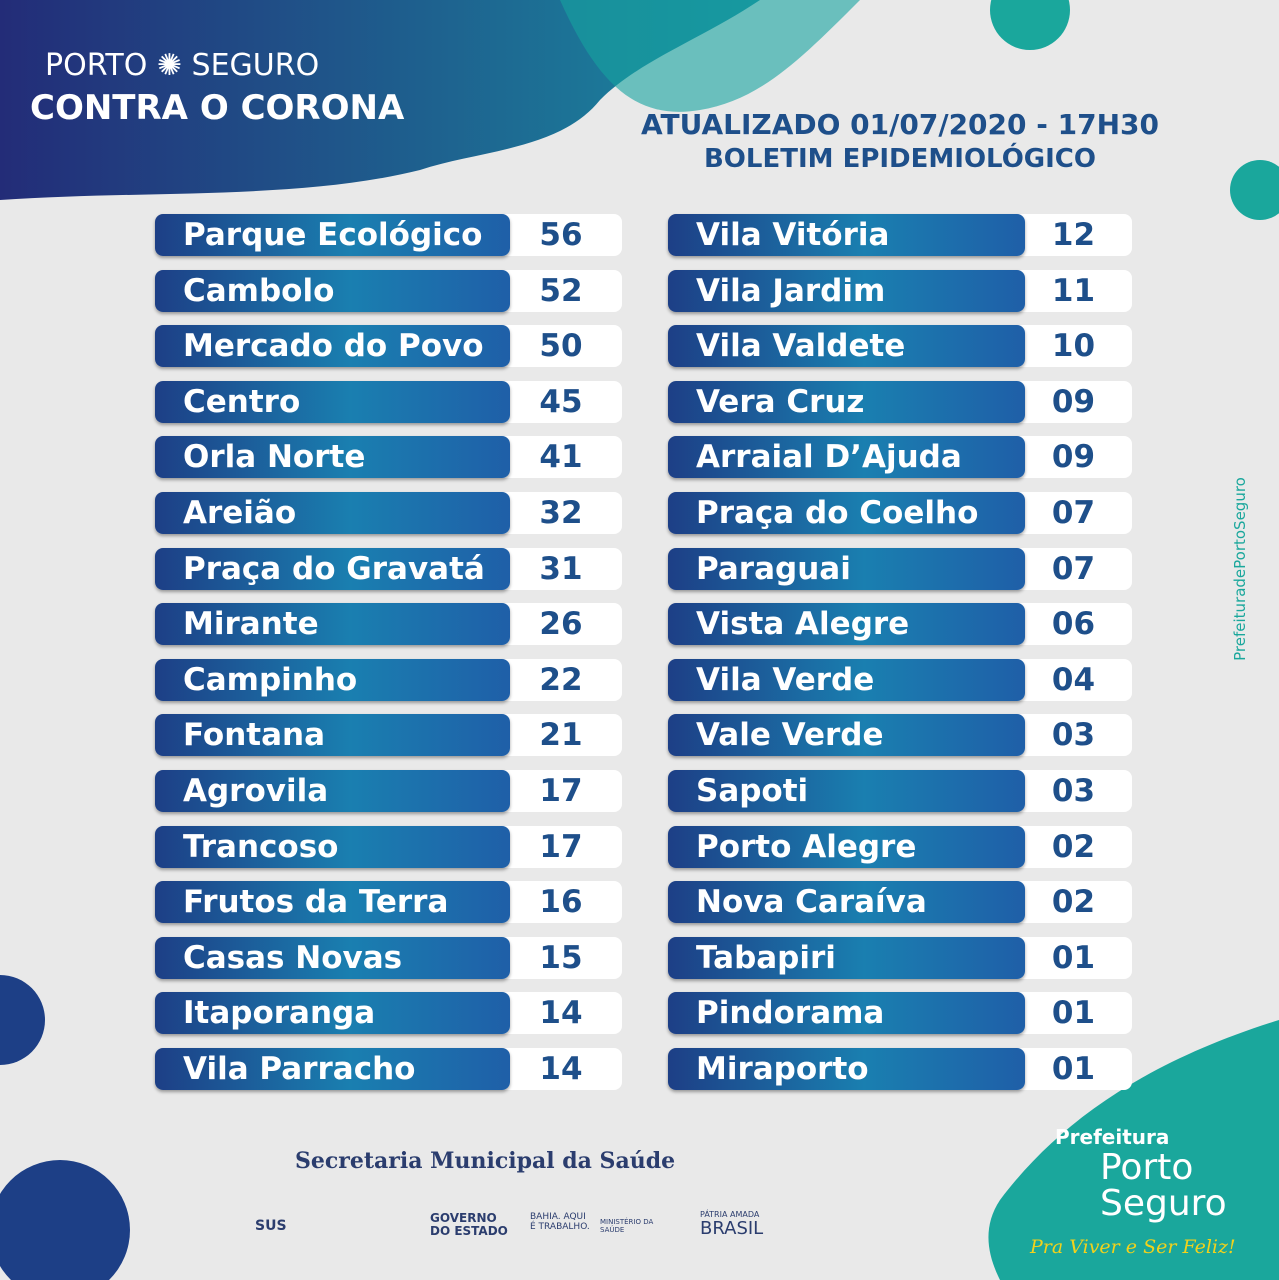 The image size is (1279, 1280). I want to click on neighborhood: Vila Parracho, so click(332, 1069).